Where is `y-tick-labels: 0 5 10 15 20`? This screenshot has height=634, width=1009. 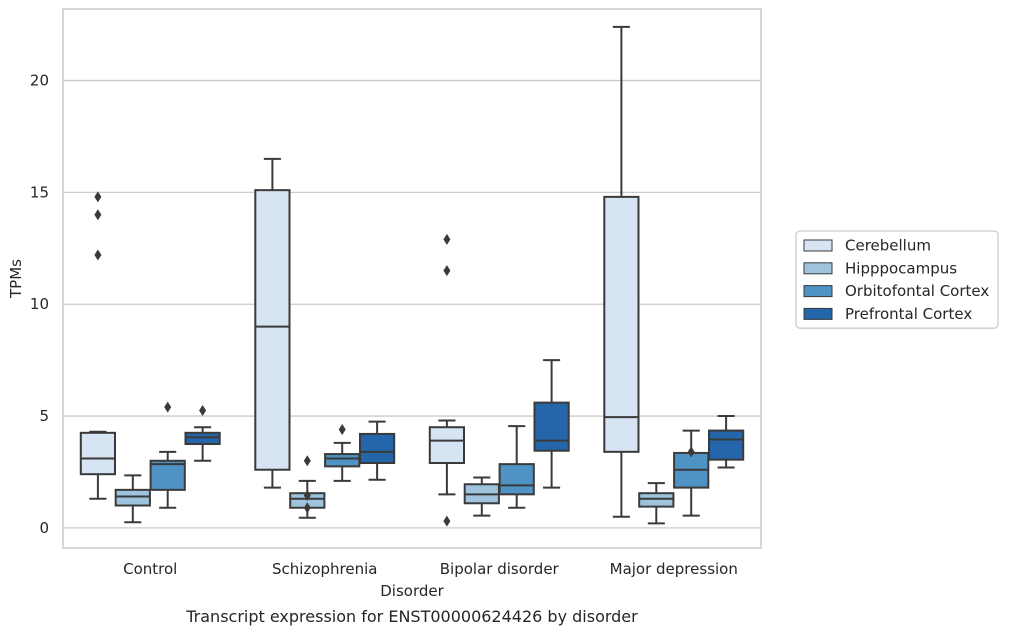 y-tick-labels: 0 5 10 15 20 is located at coordinates (39, 304).